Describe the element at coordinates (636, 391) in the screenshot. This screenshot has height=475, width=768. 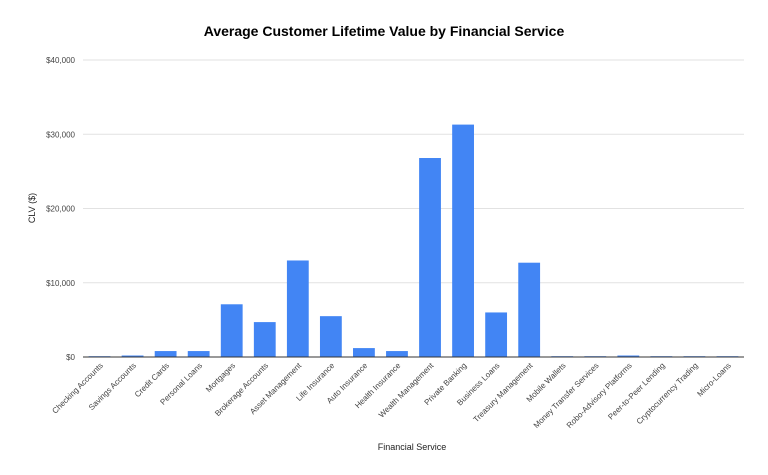
I see `x-tick-label: Peer-to-Peer Lending` at that location.